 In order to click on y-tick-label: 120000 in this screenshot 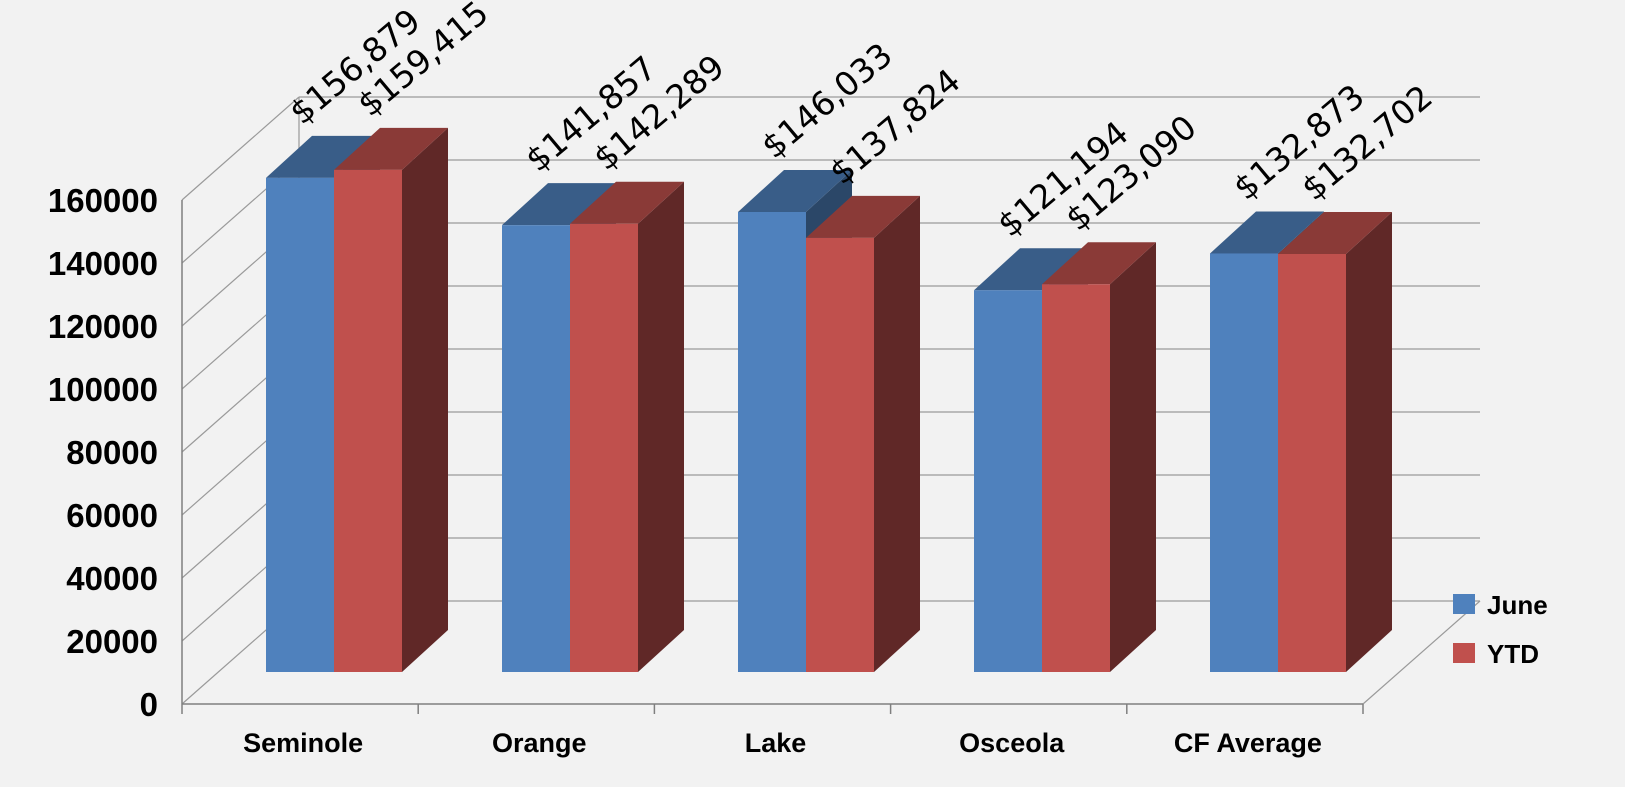, I will do `click(103, 326)`.